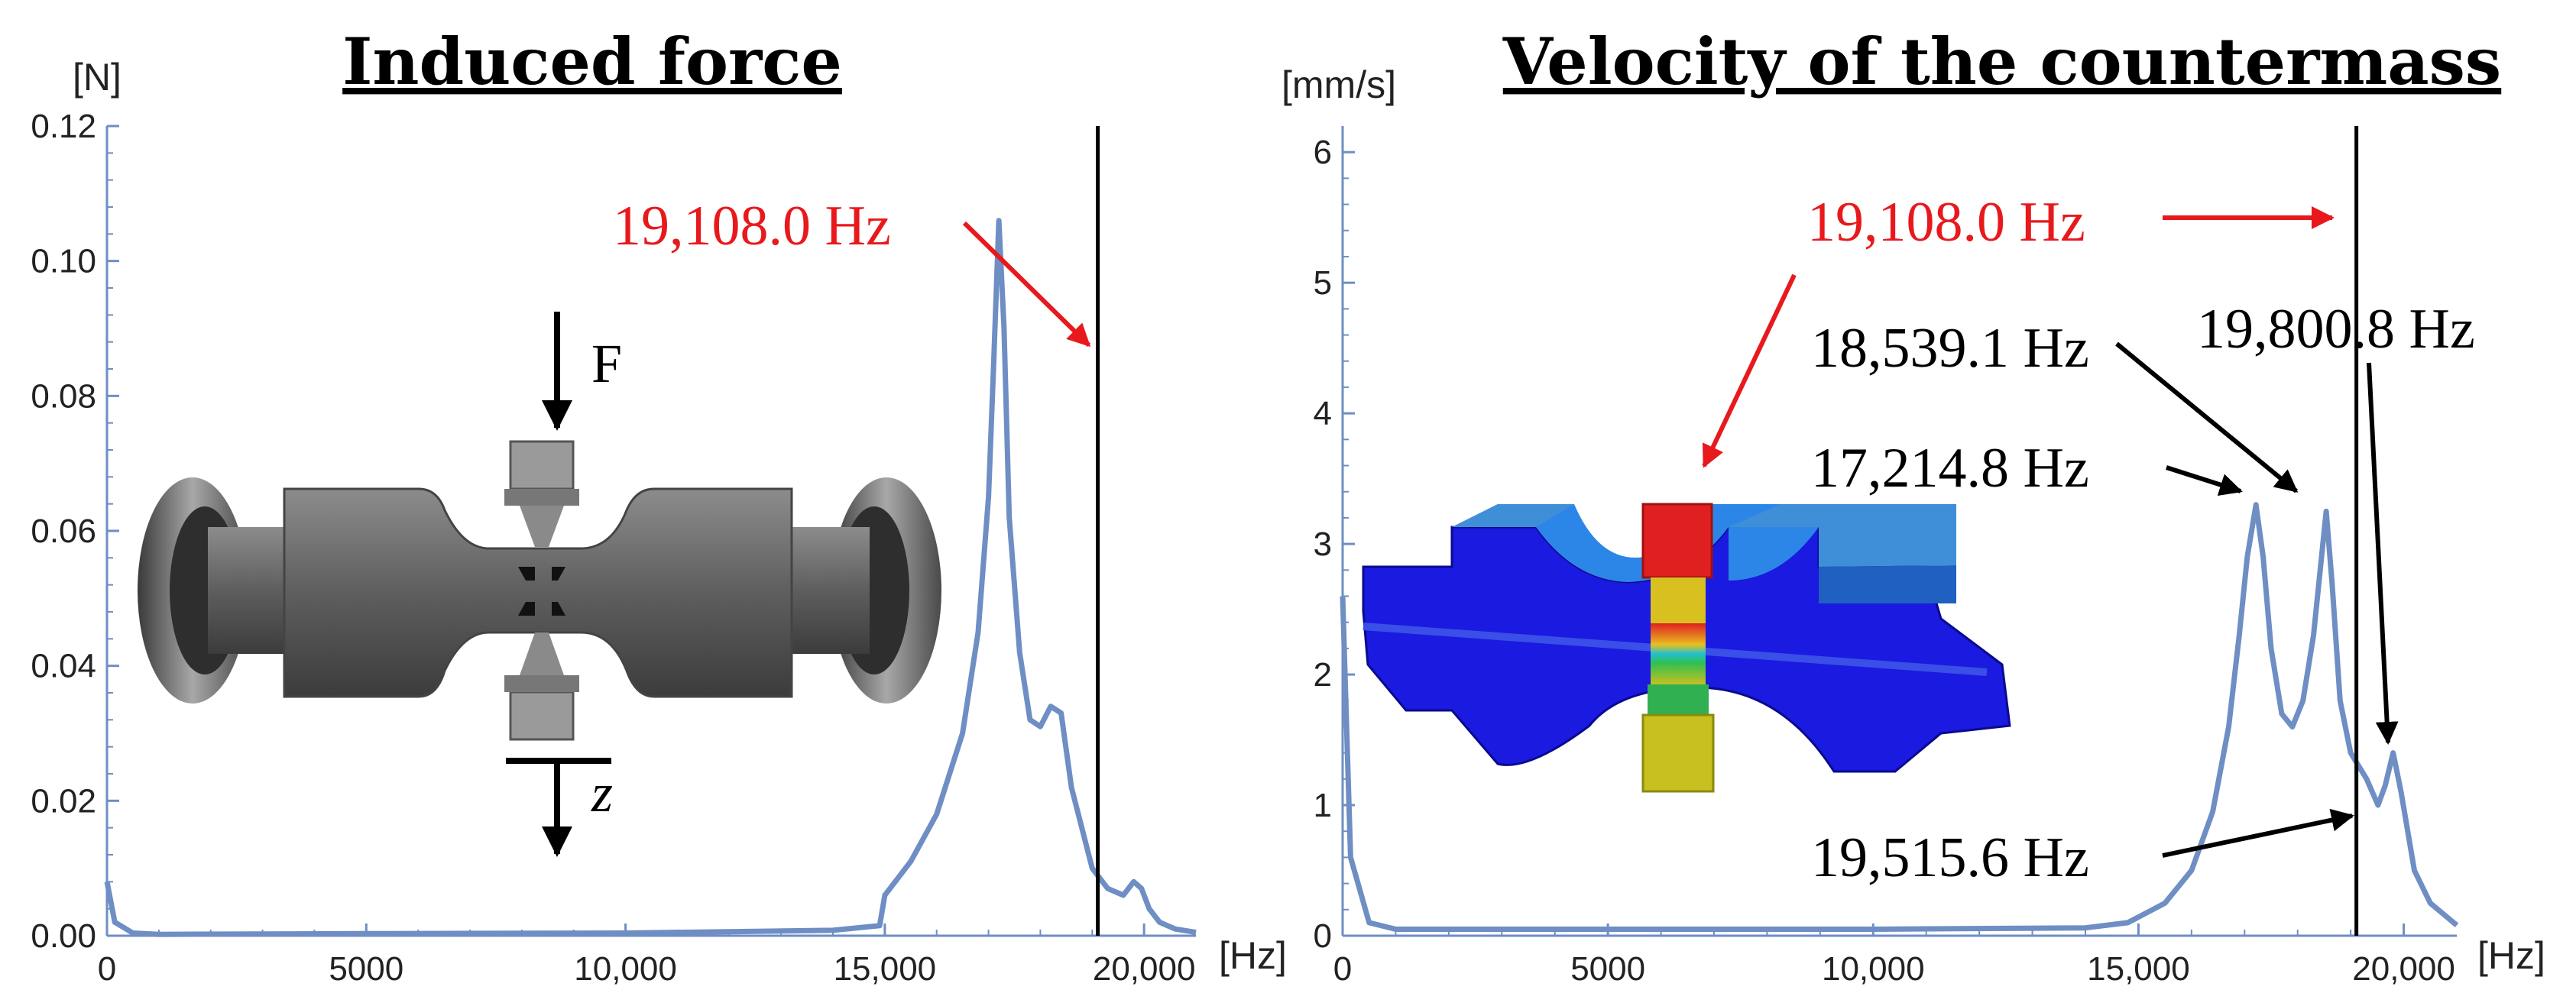 The image size is (2576, 1006). Describe the element at coordinates (2001, 62) in the screenshot. I see `velocity-chart-title: Velocity of the countermass` at that location.